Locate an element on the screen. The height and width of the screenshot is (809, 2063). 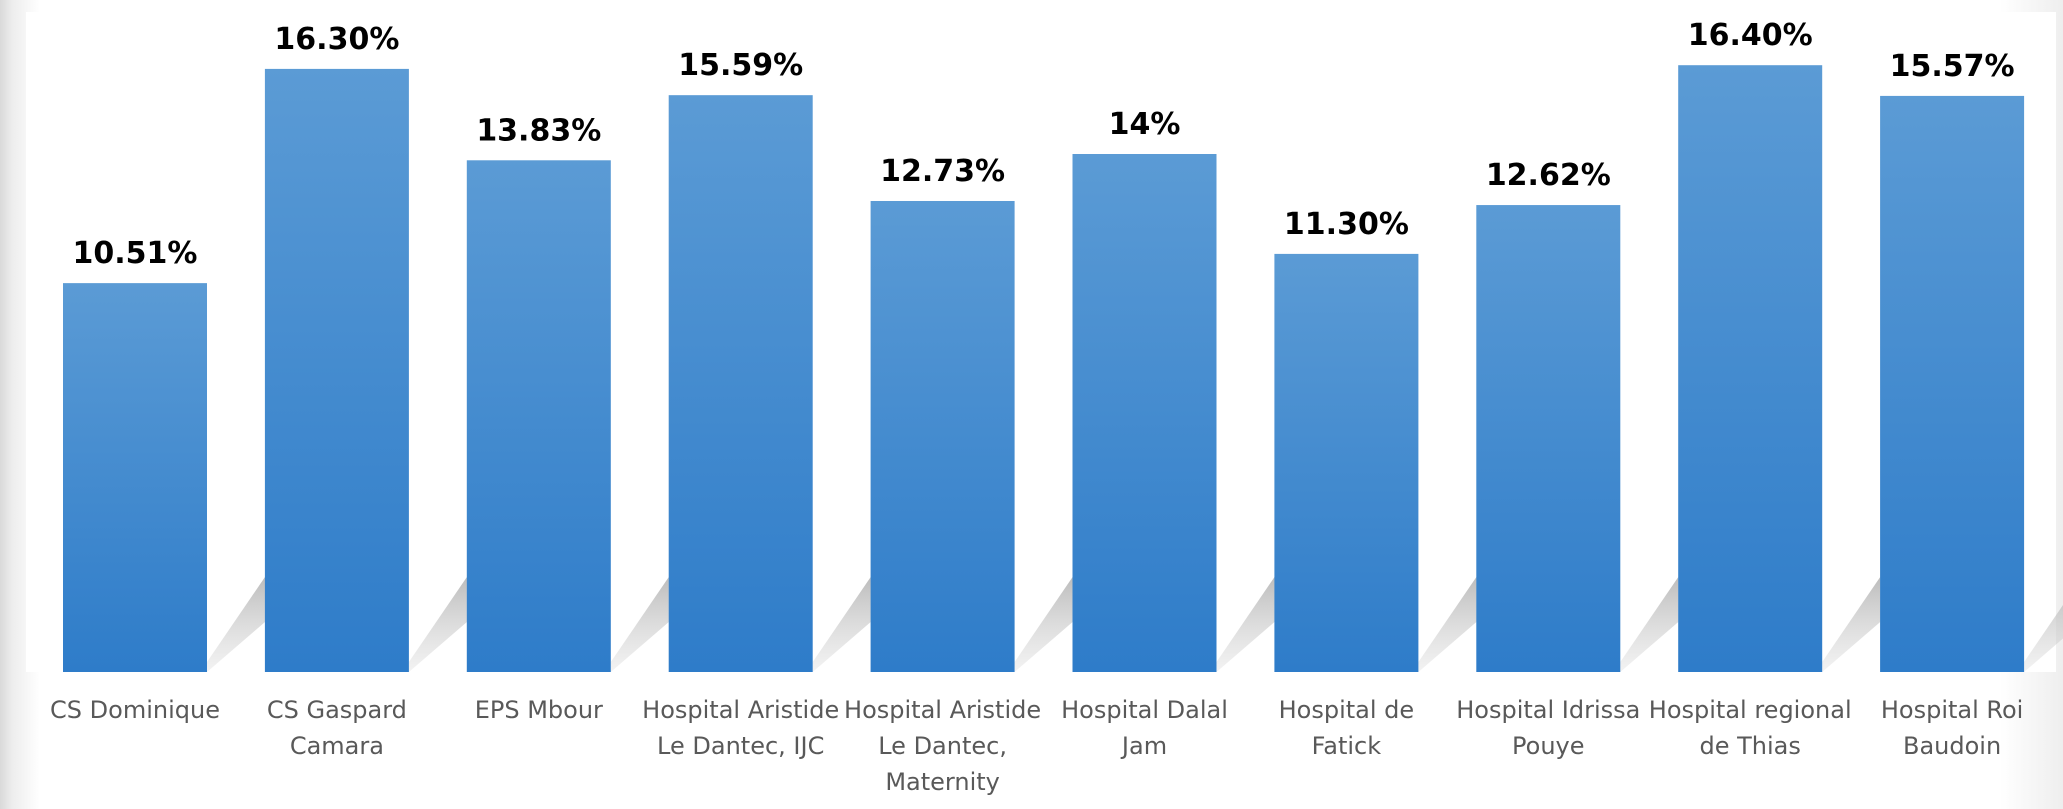
category-label: Le Dantec, is located at coordinates (942, 746).